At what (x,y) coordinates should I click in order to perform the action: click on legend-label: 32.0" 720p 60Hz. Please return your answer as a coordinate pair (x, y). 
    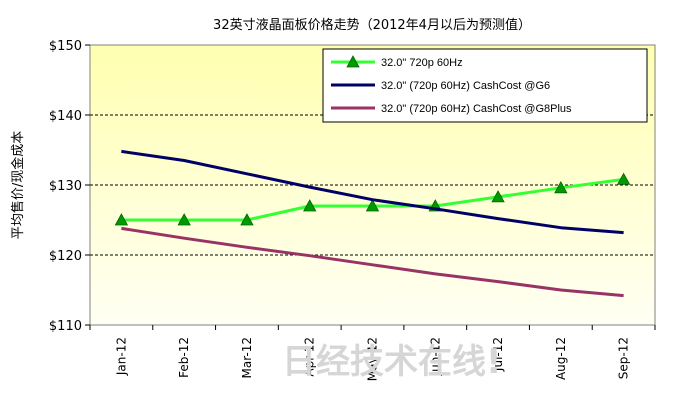
    Looking at the image, I should click on (422, 63).